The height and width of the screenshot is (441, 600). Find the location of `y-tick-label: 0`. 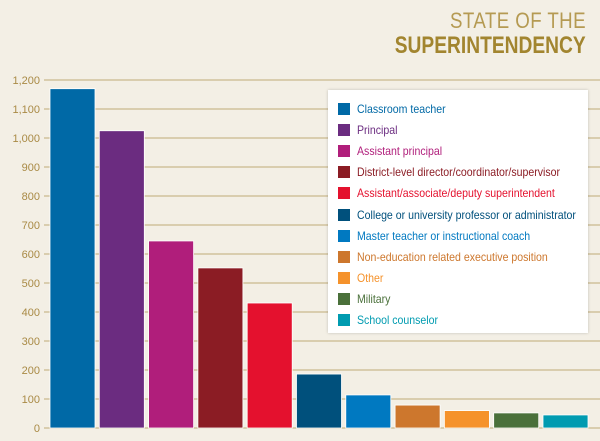

y-tick-label: 0 is located at coordinates (37, 429).